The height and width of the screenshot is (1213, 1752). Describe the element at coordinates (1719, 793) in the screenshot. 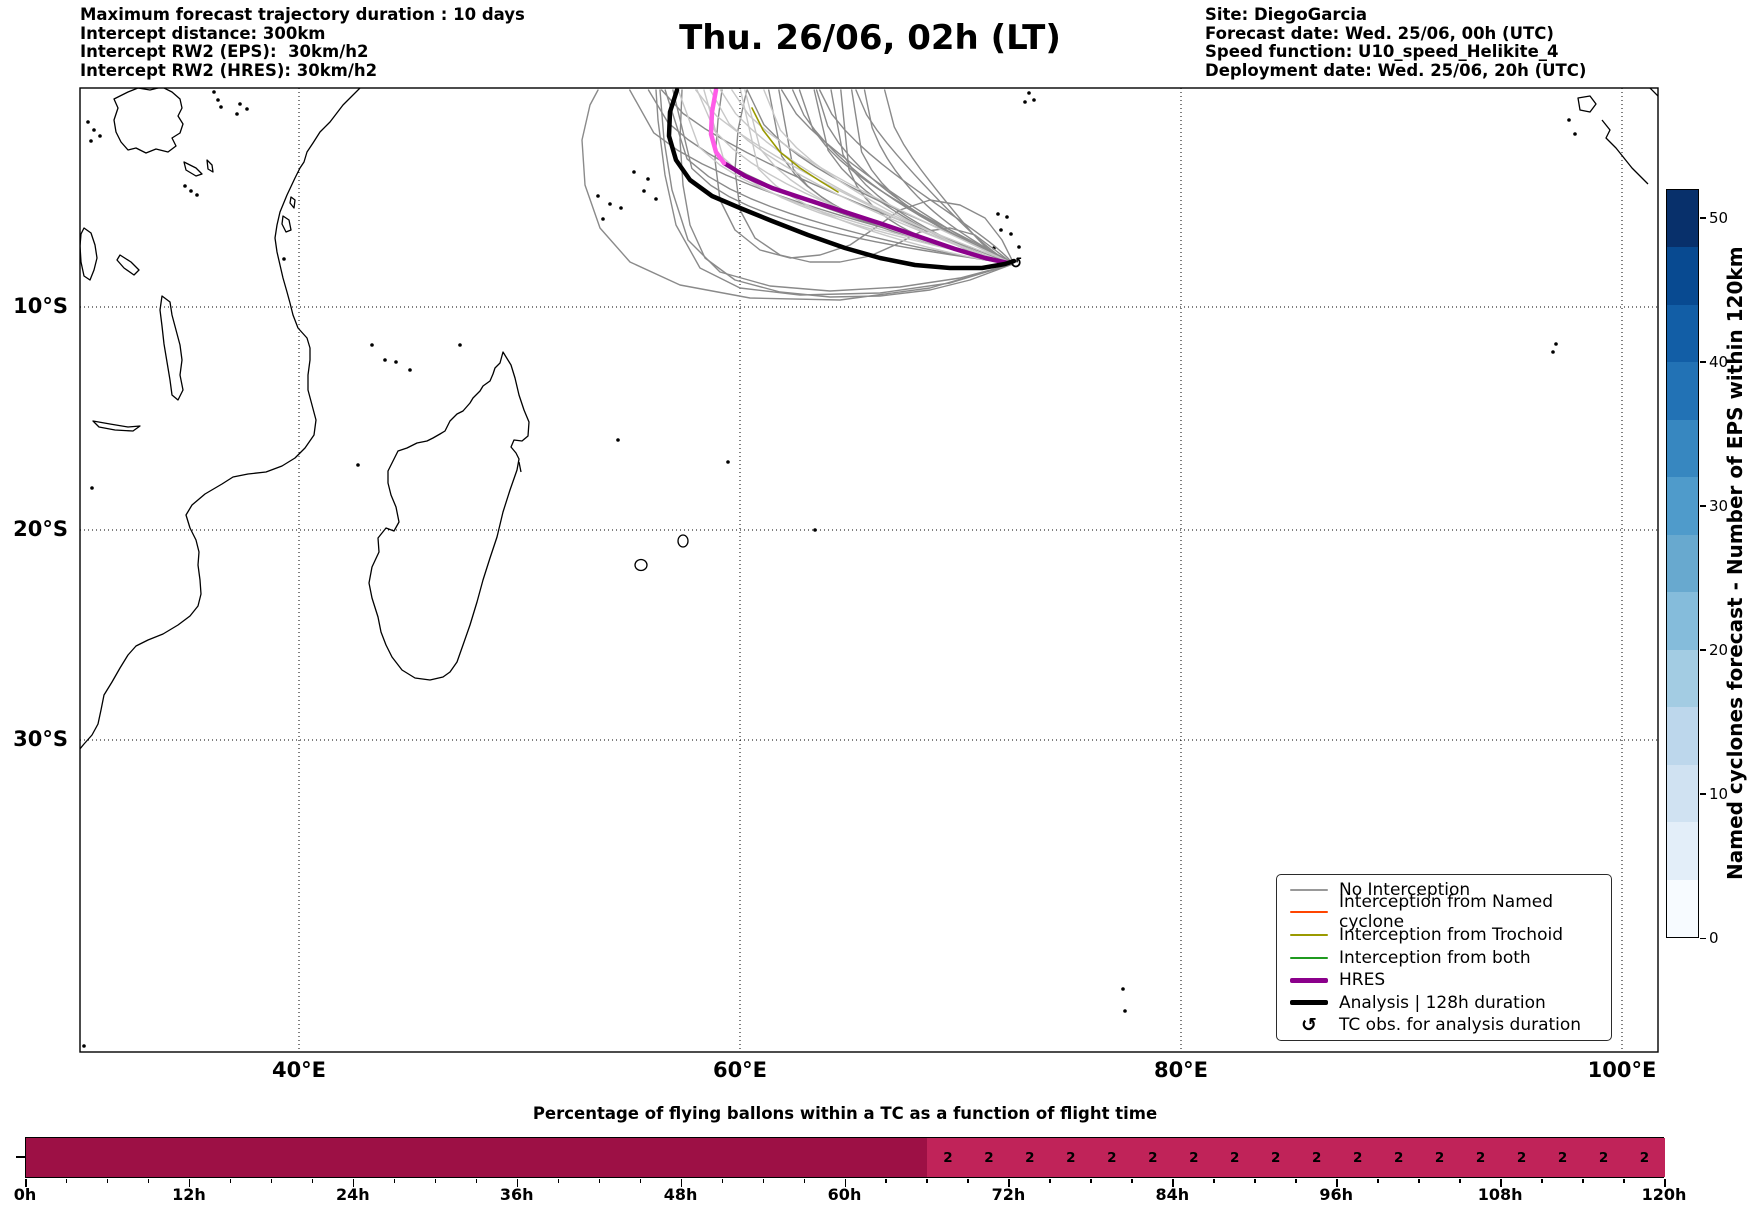

I see `colorbar-tick-label: 10` at that location.